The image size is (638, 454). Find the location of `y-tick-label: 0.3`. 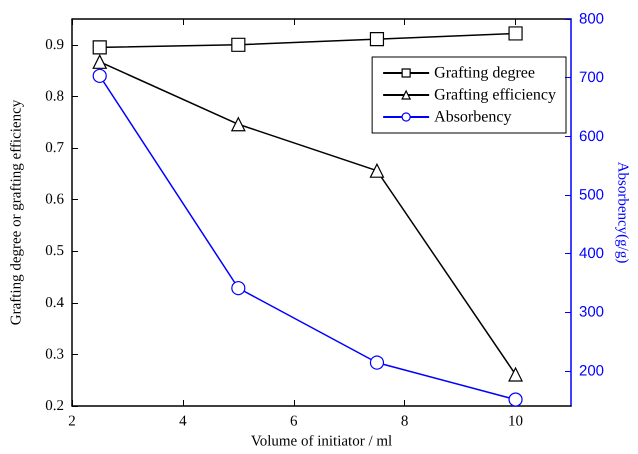

y-tick-label: 0.3 is located at coordinates (54, 354).